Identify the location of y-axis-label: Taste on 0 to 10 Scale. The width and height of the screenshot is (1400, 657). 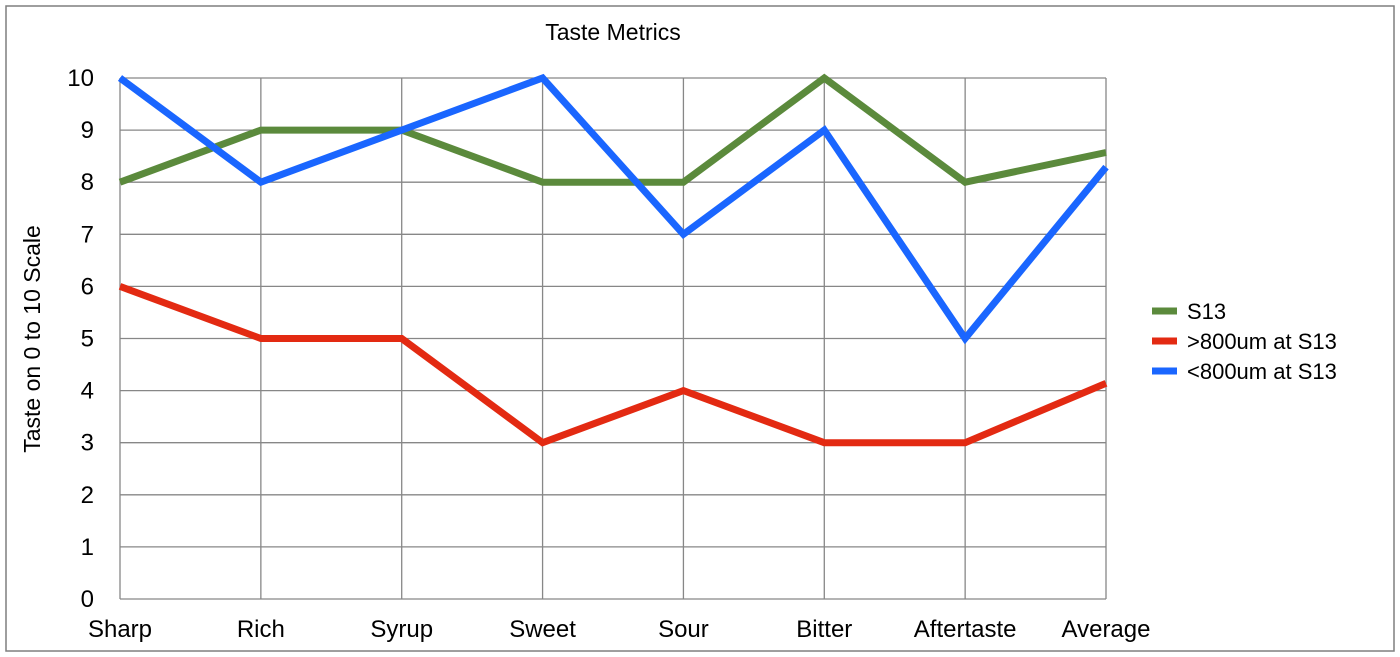
(32, 339).